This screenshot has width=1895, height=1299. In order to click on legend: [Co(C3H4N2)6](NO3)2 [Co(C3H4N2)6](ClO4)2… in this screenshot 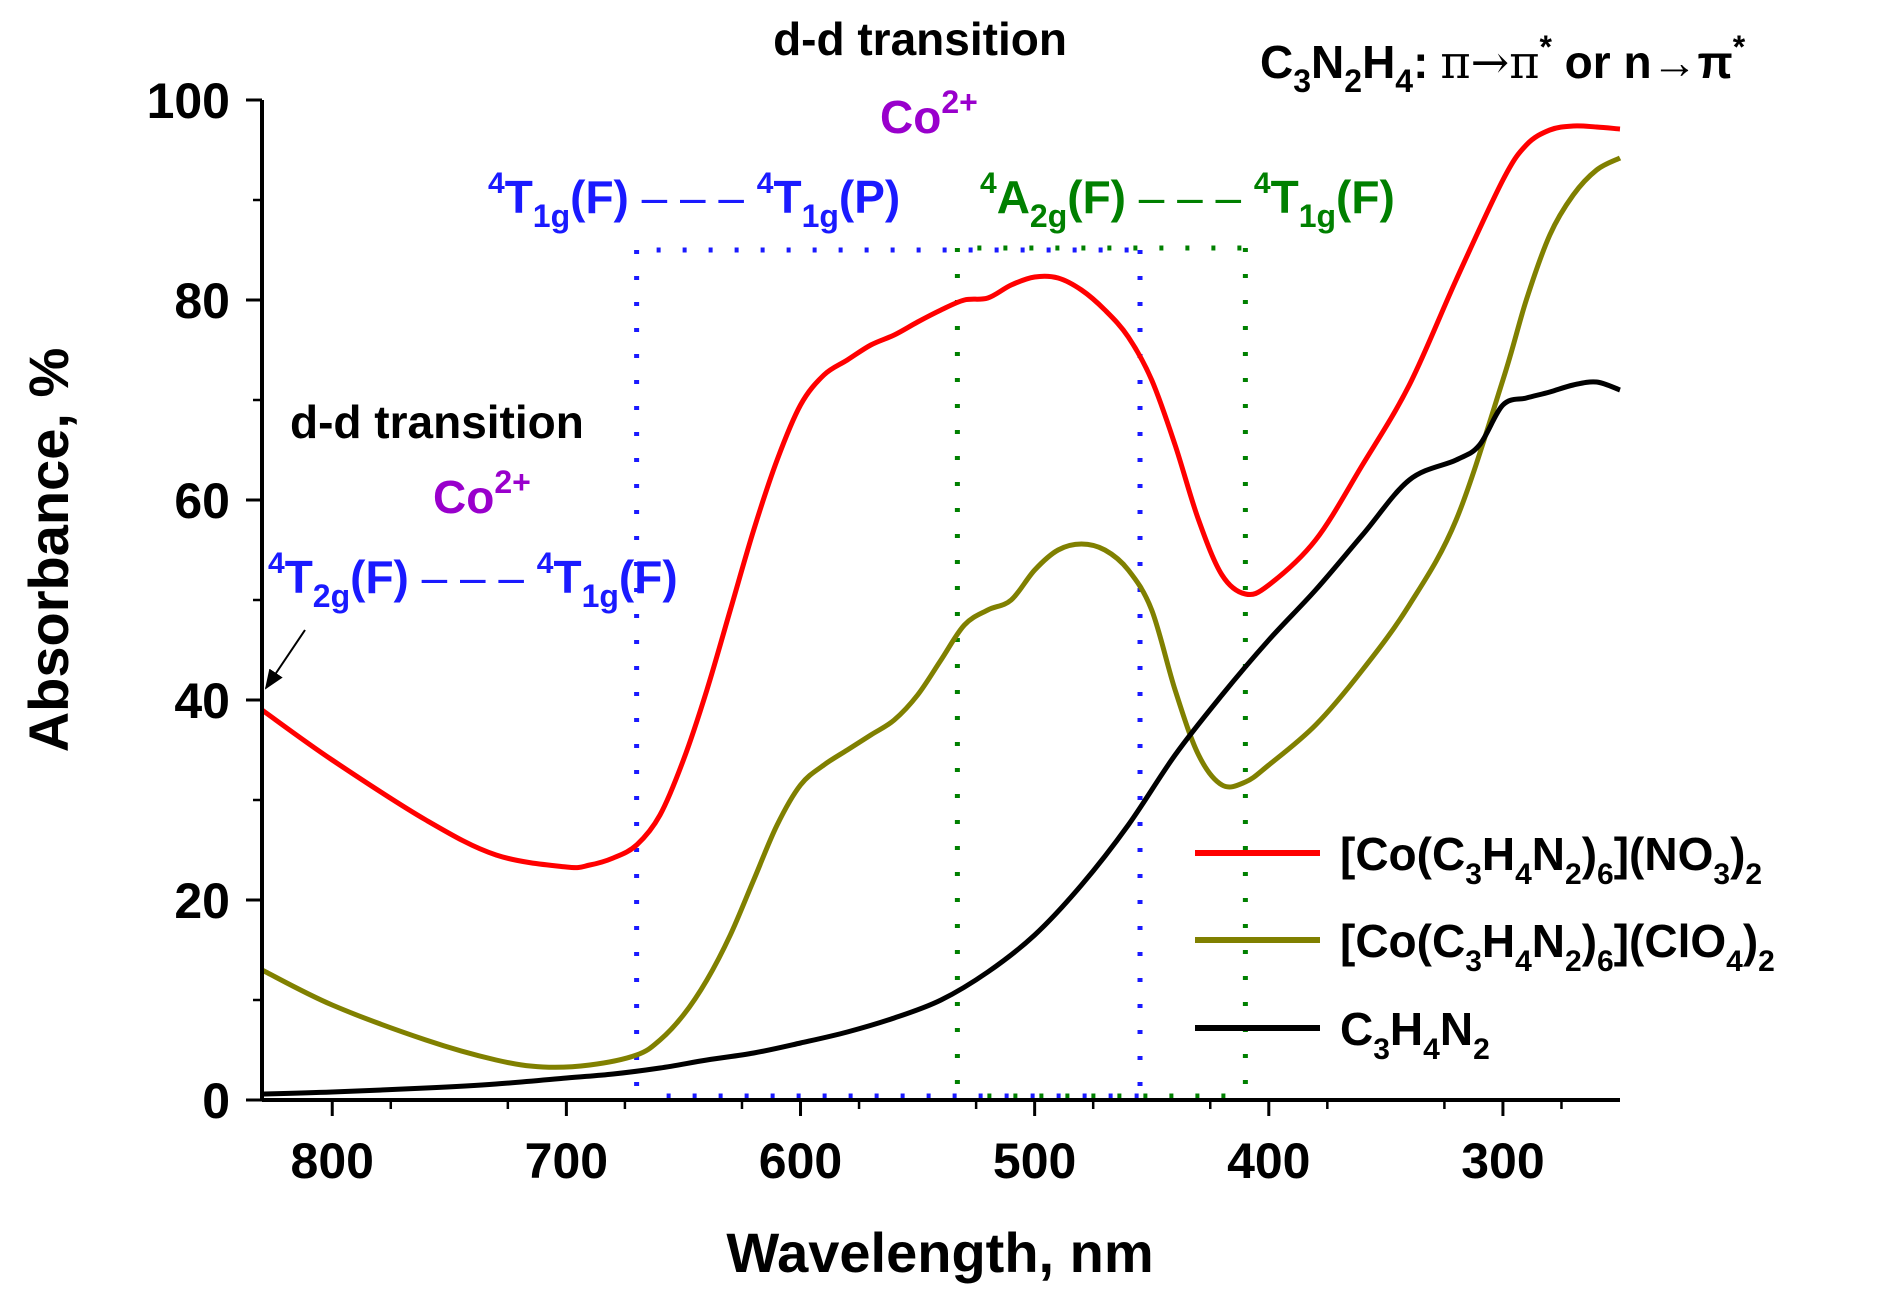, I will do `click(1485, 947)`.